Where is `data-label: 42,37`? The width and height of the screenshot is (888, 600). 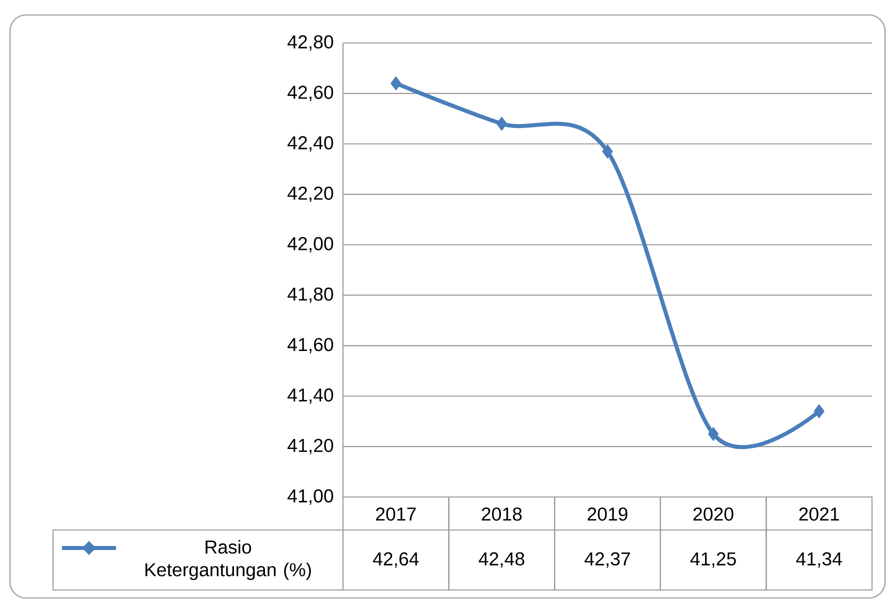 data-label: 42,37 is located at coordinates (607, 560).